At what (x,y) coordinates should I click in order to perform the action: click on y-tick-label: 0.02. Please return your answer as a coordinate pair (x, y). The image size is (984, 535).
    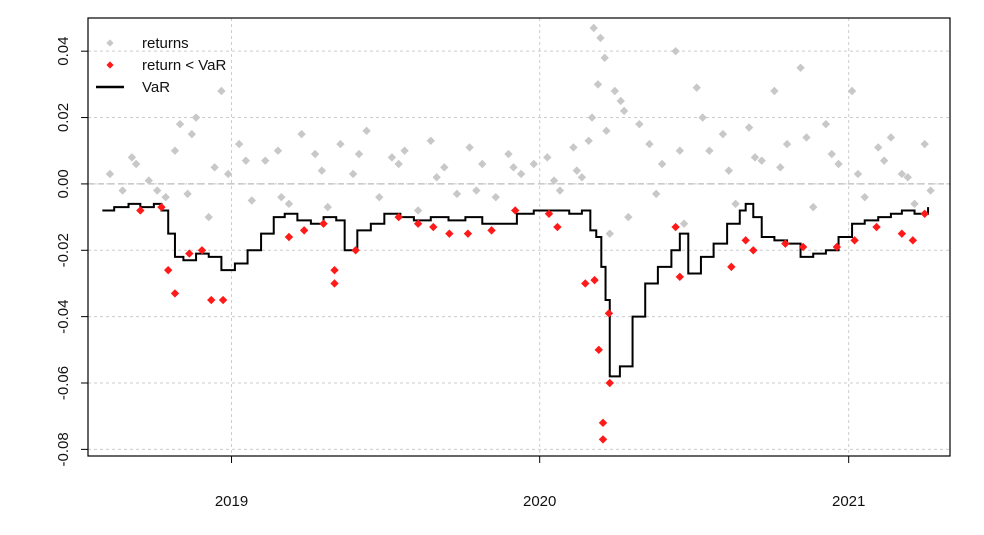
    Looking at the image, I should click on (63, 117).